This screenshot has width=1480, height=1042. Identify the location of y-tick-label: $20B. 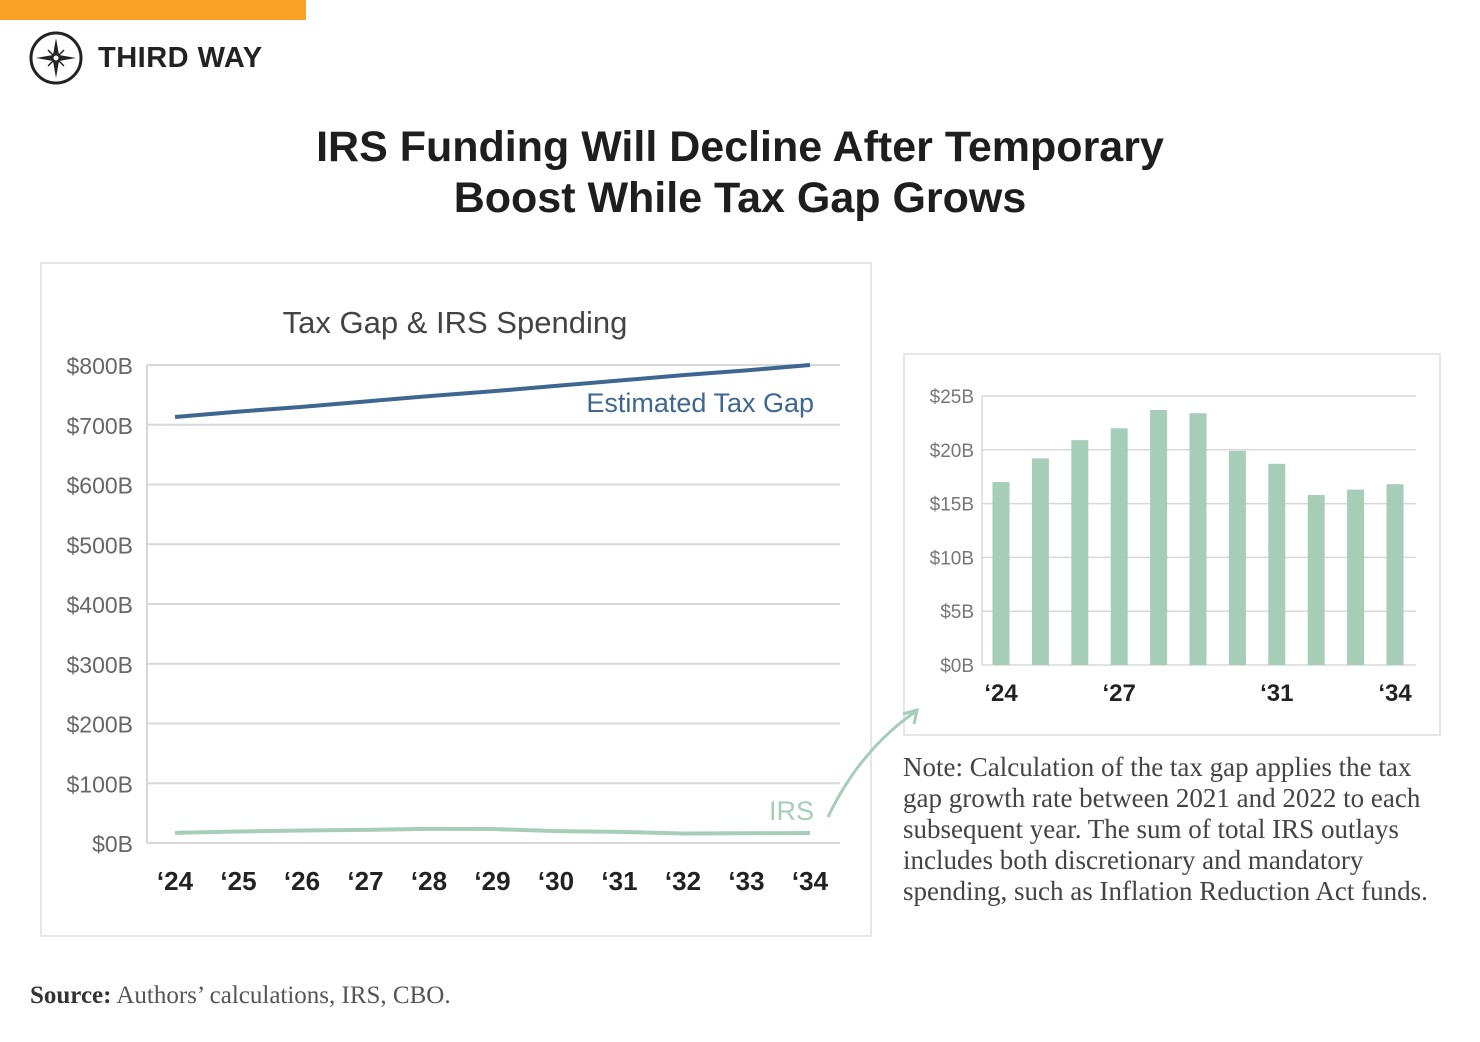
(952, 451).